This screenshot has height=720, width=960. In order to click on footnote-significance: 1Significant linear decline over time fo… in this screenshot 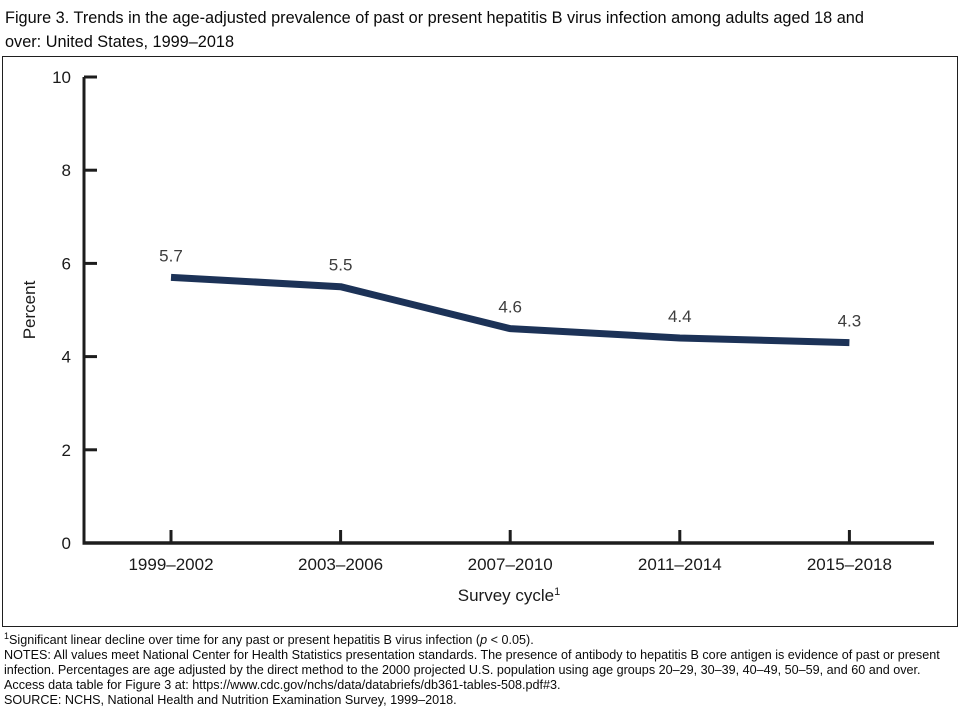, I will do `click(269, 638)`.